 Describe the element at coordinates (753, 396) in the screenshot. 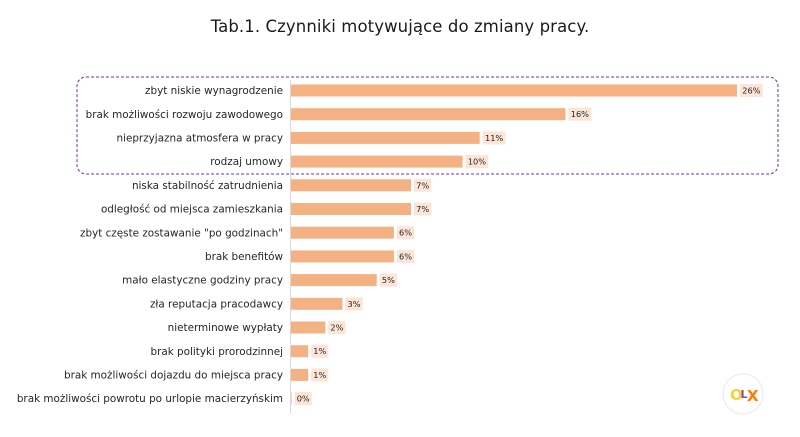

I see `olx-logo-letter-x: X` at that location.